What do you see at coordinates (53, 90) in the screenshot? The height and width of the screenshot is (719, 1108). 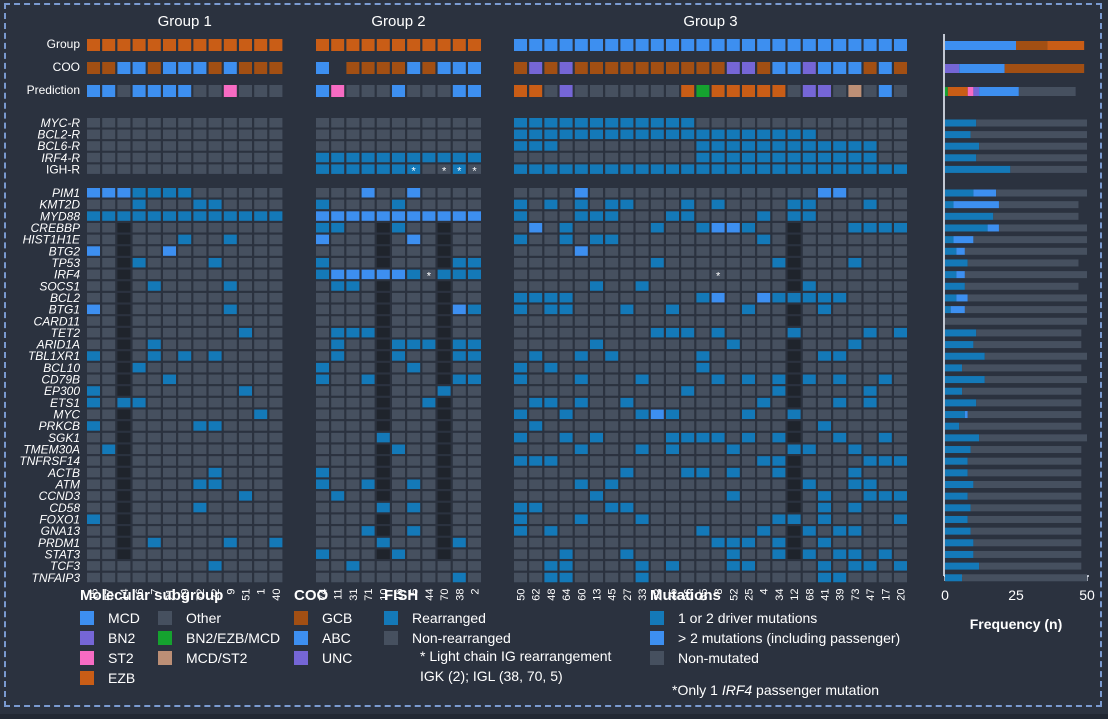 I see `track-label-prediction: Prediction` at bounding box center [53, 90].